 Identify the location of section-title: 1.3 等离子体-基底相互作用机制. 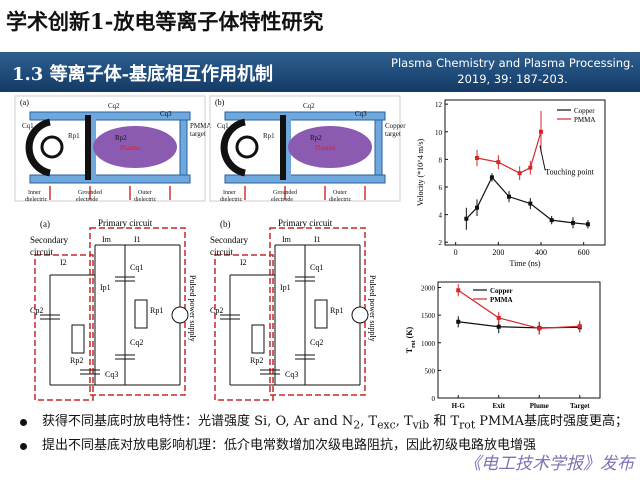
(143, 74).